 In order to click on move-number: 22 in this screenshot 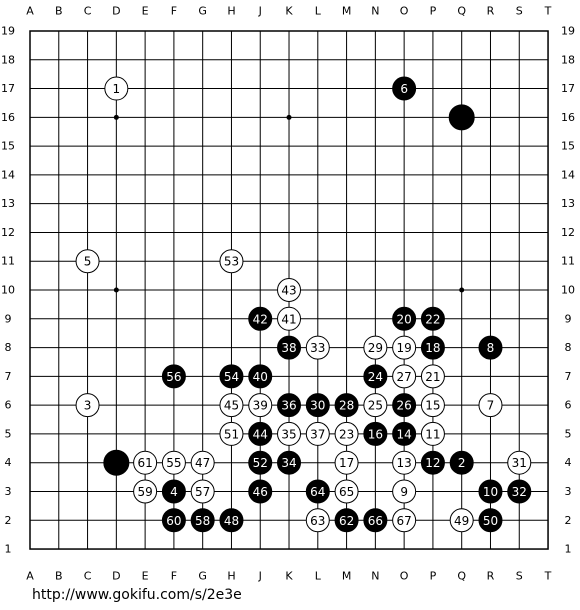, I will do `click(432, 319)`.